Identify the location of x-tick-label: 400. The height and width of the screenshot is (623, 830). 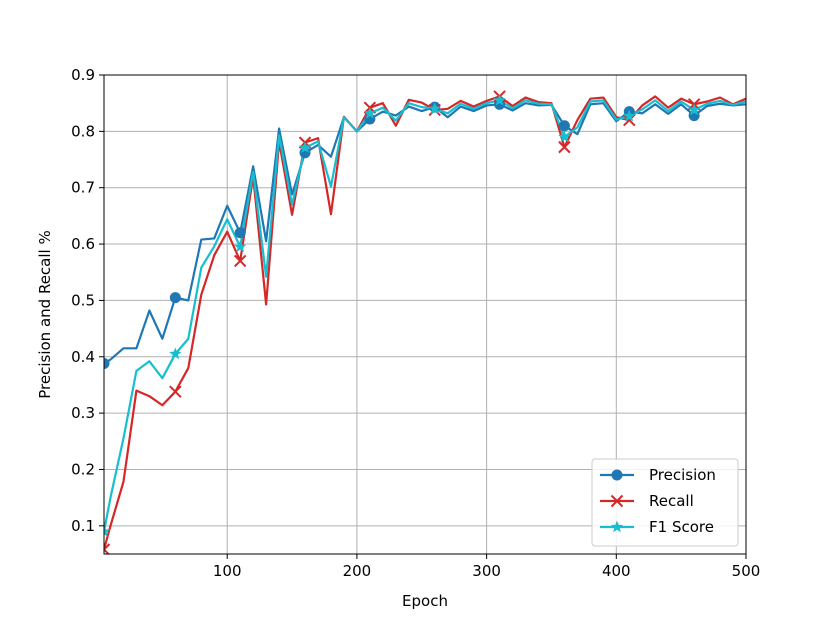
(616, 571).